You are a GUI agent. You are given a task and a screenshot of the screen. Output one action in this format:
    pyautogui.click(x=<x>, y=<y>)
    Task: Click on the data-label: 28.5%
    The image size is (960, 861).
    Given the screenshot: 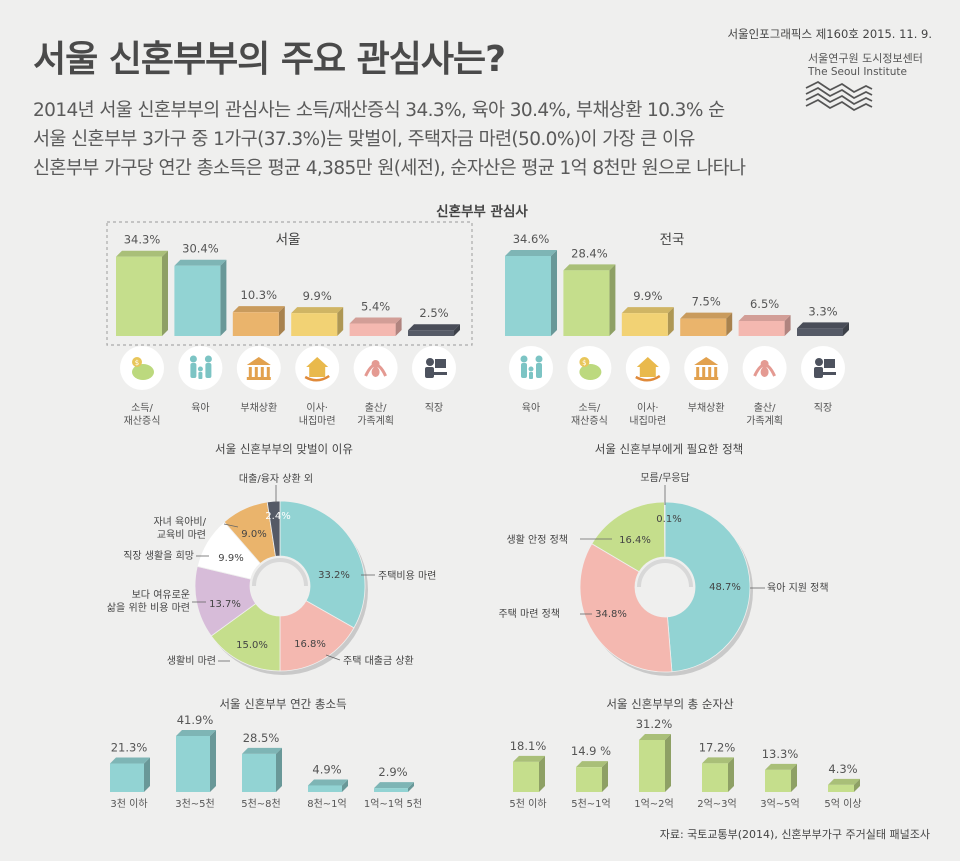 What is the action you would take?
    pyautogui.click(x=261, y=738)
    